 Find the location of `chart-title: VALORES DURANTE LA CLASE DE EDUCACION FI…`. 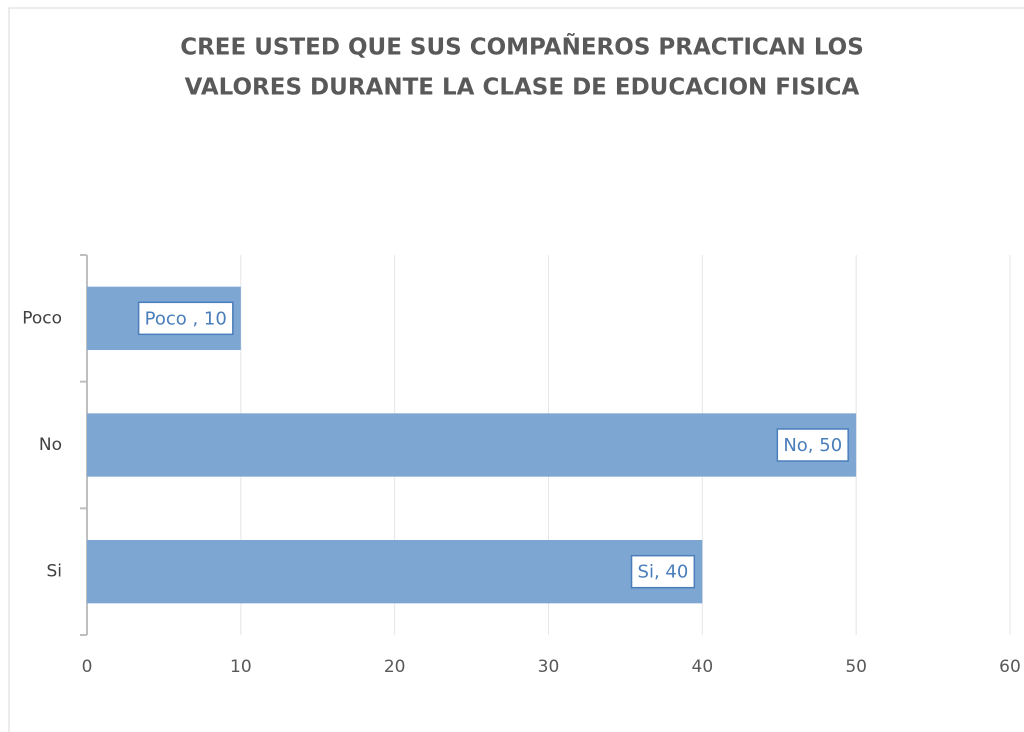

chart-title: VALORES DURANTE LA CLASE DE EDUCACION FI… is located at coordinates (522, 88).